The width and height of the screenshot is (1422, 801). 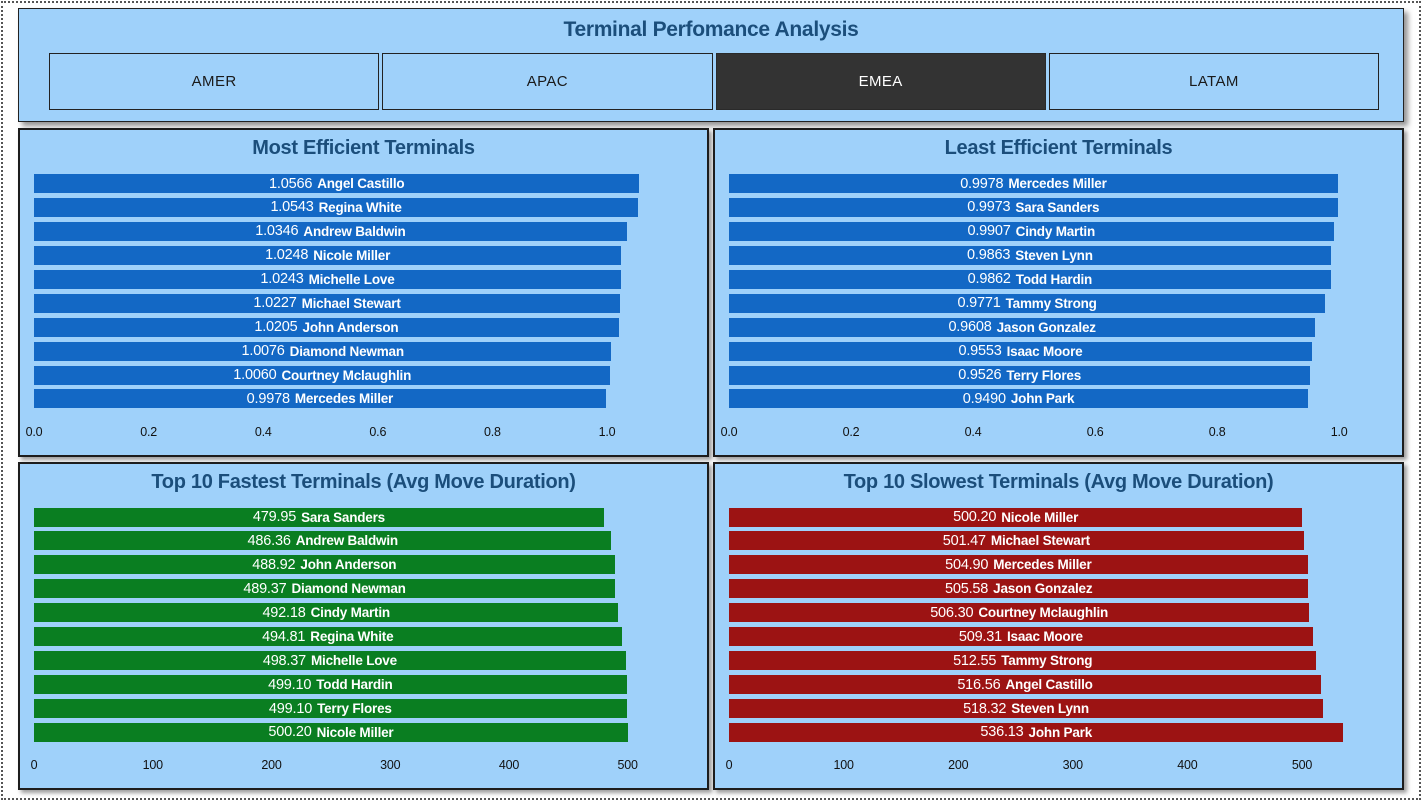 I want to click on bar-row: 486.36 Andrew Baldwin, so click(x=363, y=541).